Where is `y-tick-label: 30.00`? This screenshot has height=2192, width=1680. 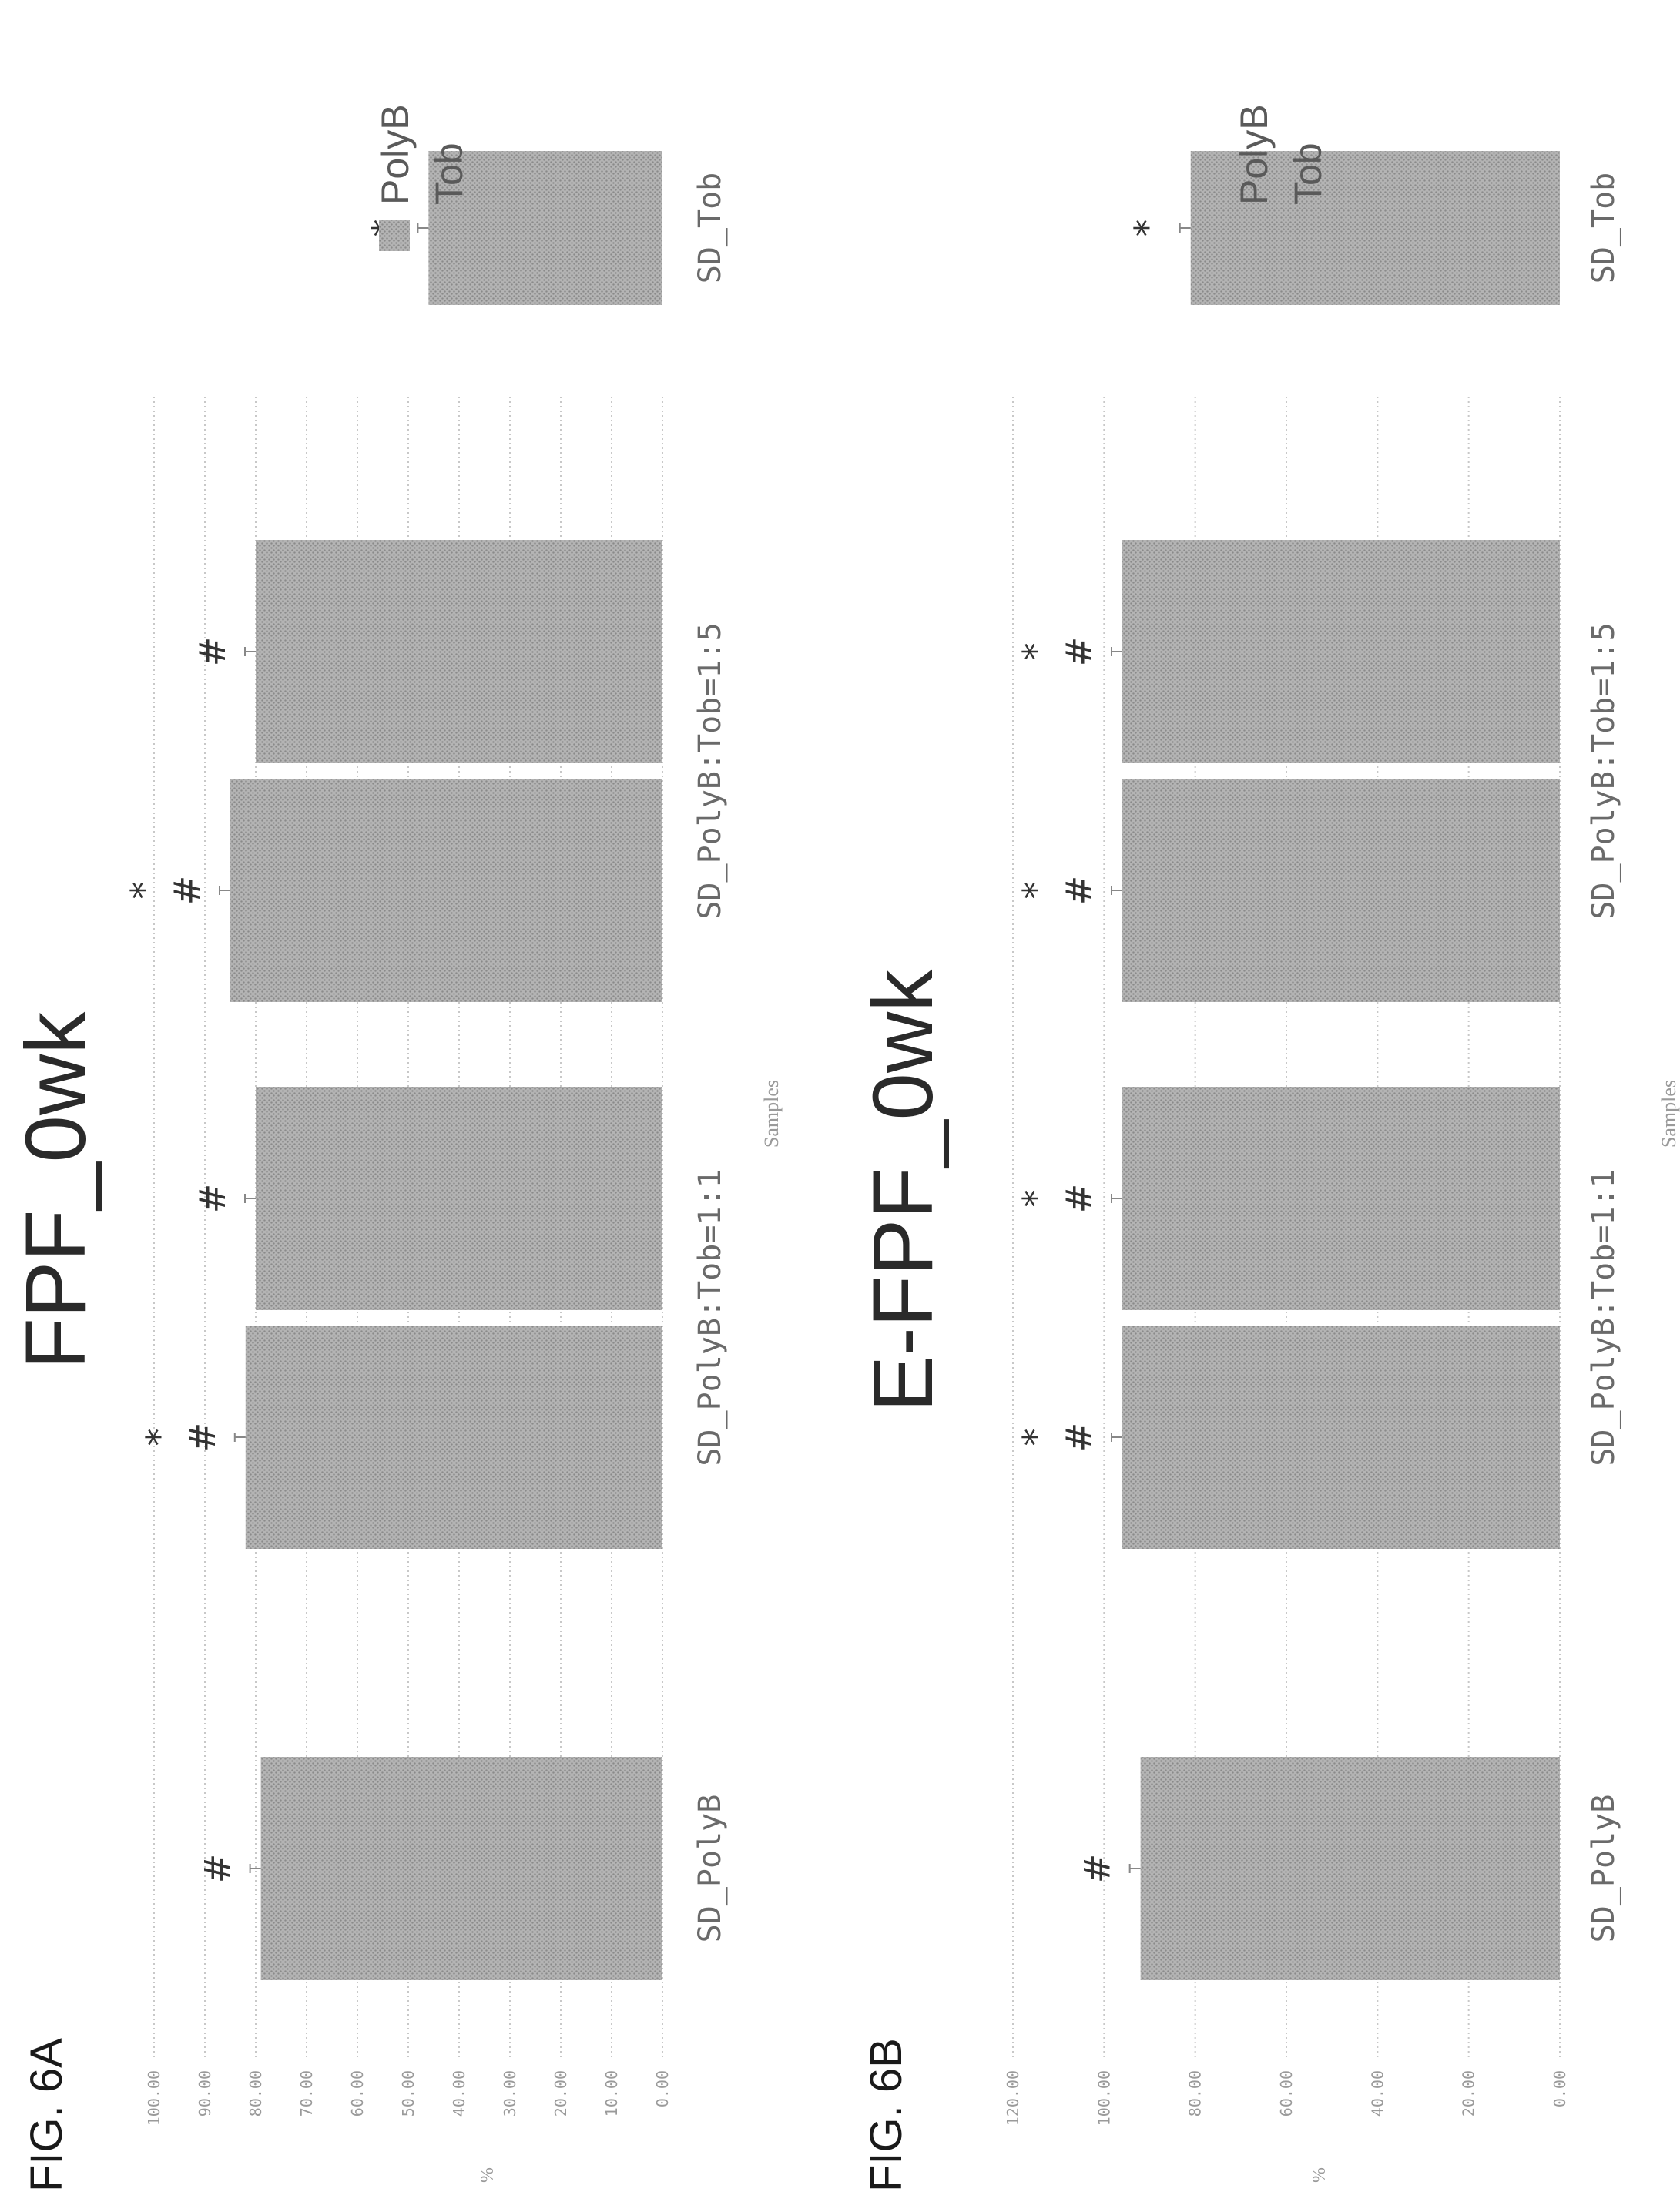 y-tick-label: 30.00 is located at coordinates (510, 2093).